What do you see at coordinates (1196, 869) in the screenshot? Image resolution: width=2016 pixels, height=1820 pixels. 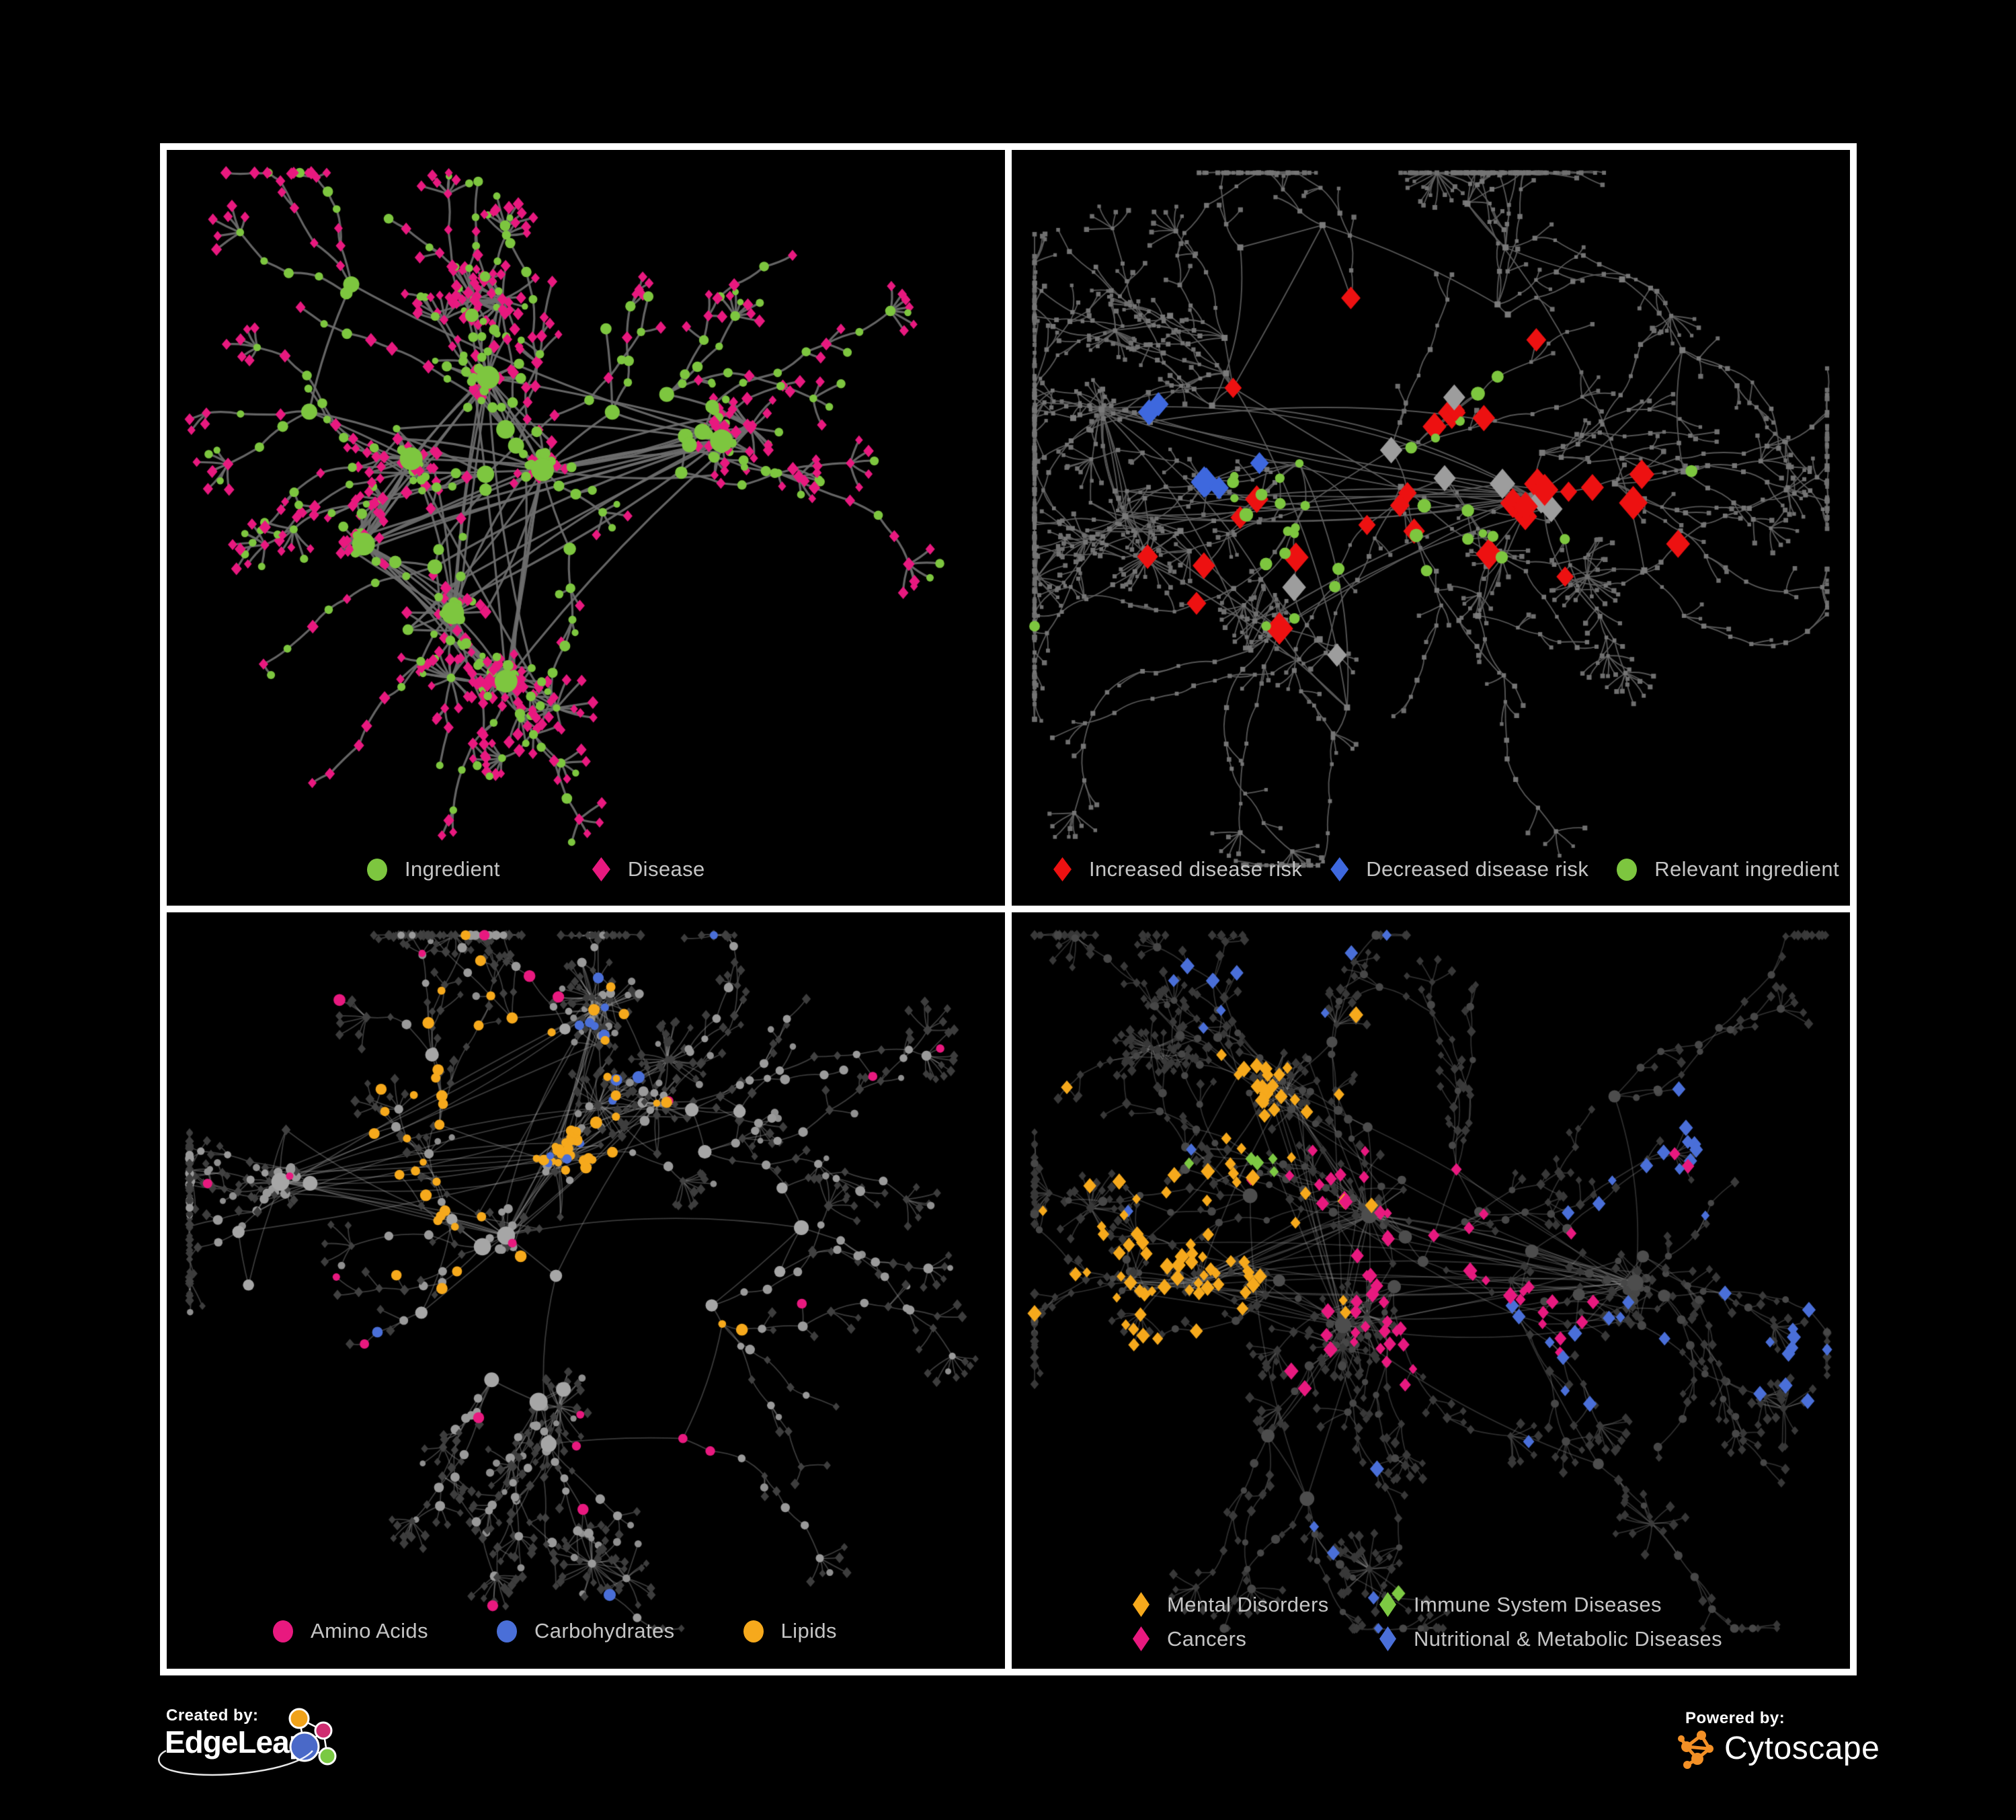 I see `legend-label: Increased disease risk` at bounding box center [1196, 869].